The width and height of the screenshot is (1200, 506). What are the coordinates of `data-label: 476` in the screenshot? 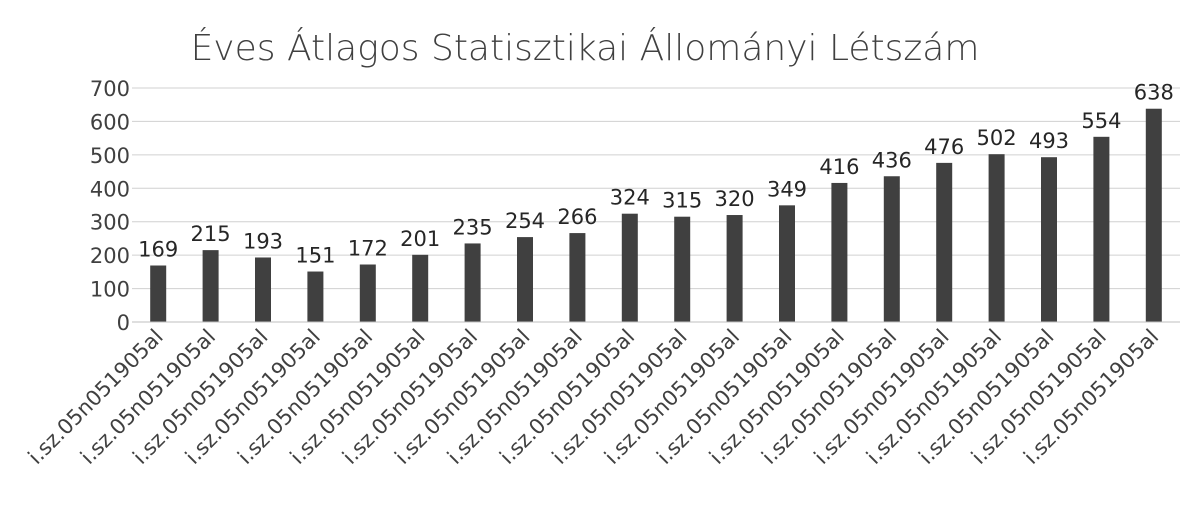 It's located at (944, 147).